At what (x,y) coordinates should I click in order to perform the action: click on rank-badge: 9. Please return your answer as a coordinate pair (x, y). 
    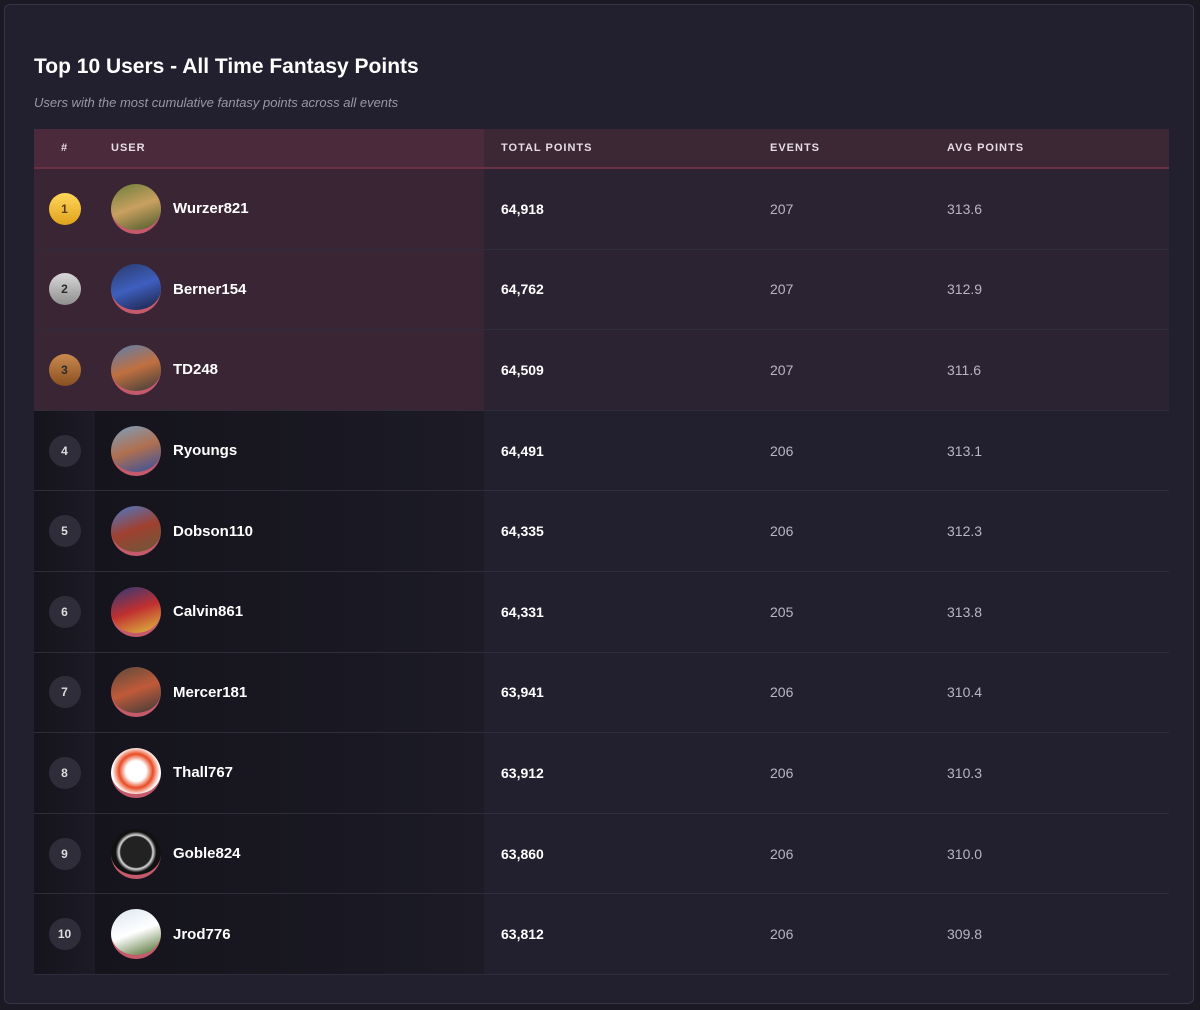
    Looking at the image, I should click on (64, 853).